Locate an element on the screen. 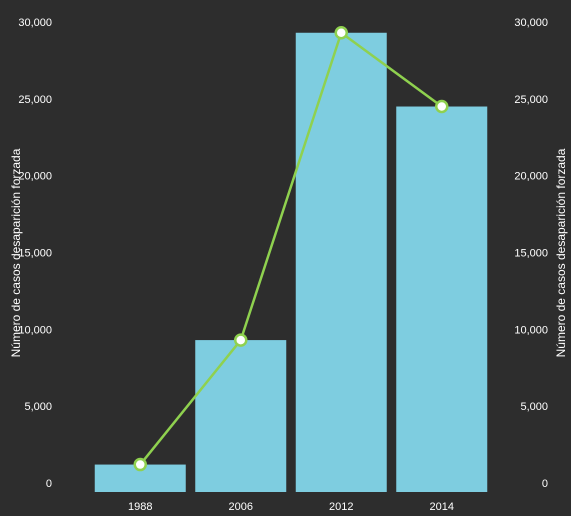 This screenshot has height=516, width=571. y-left-tick-label: 30,000 is located at coordinates (35, 23).